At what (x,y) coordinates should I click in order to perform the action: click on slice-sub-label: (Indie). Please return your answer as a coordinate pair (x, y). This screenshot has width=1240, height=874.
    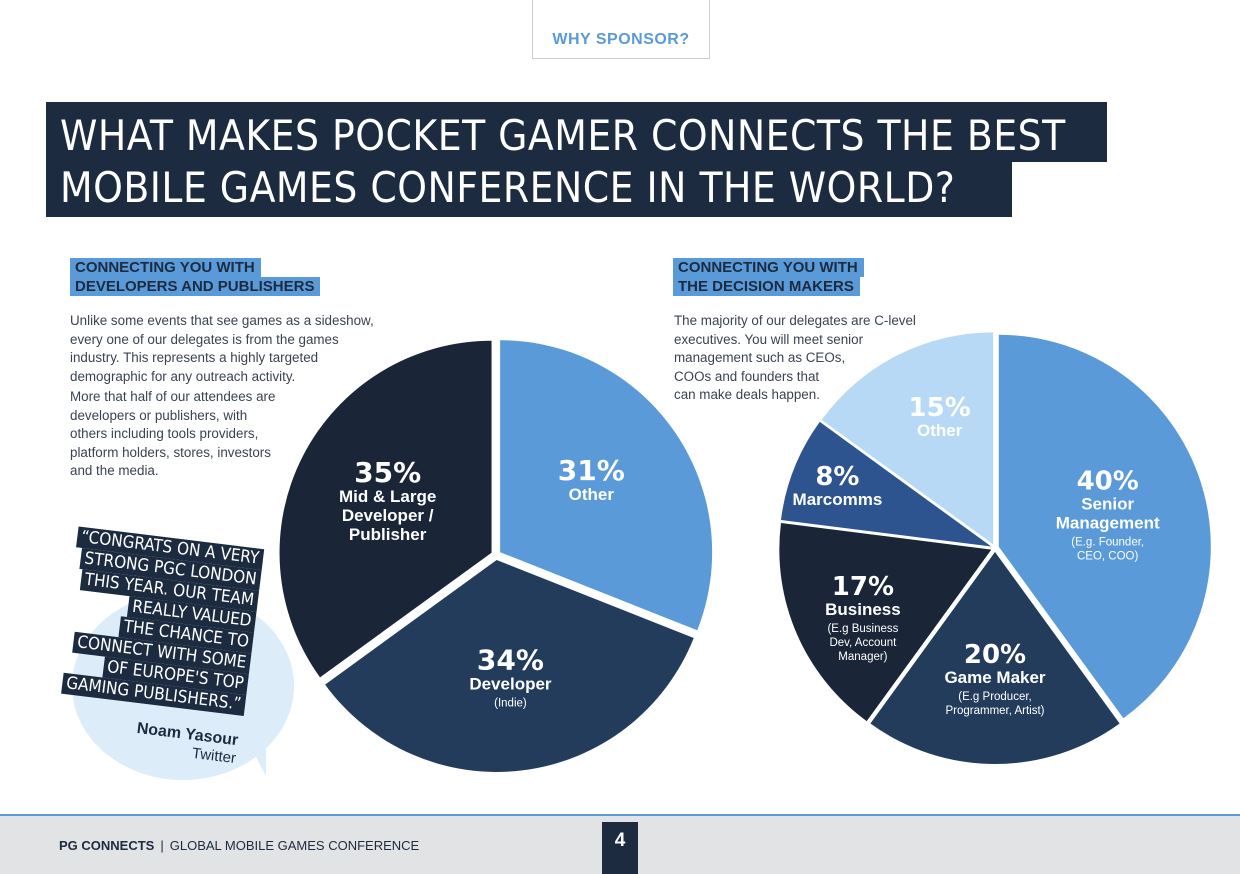
    Looking at the image, I should click on (510, 703).